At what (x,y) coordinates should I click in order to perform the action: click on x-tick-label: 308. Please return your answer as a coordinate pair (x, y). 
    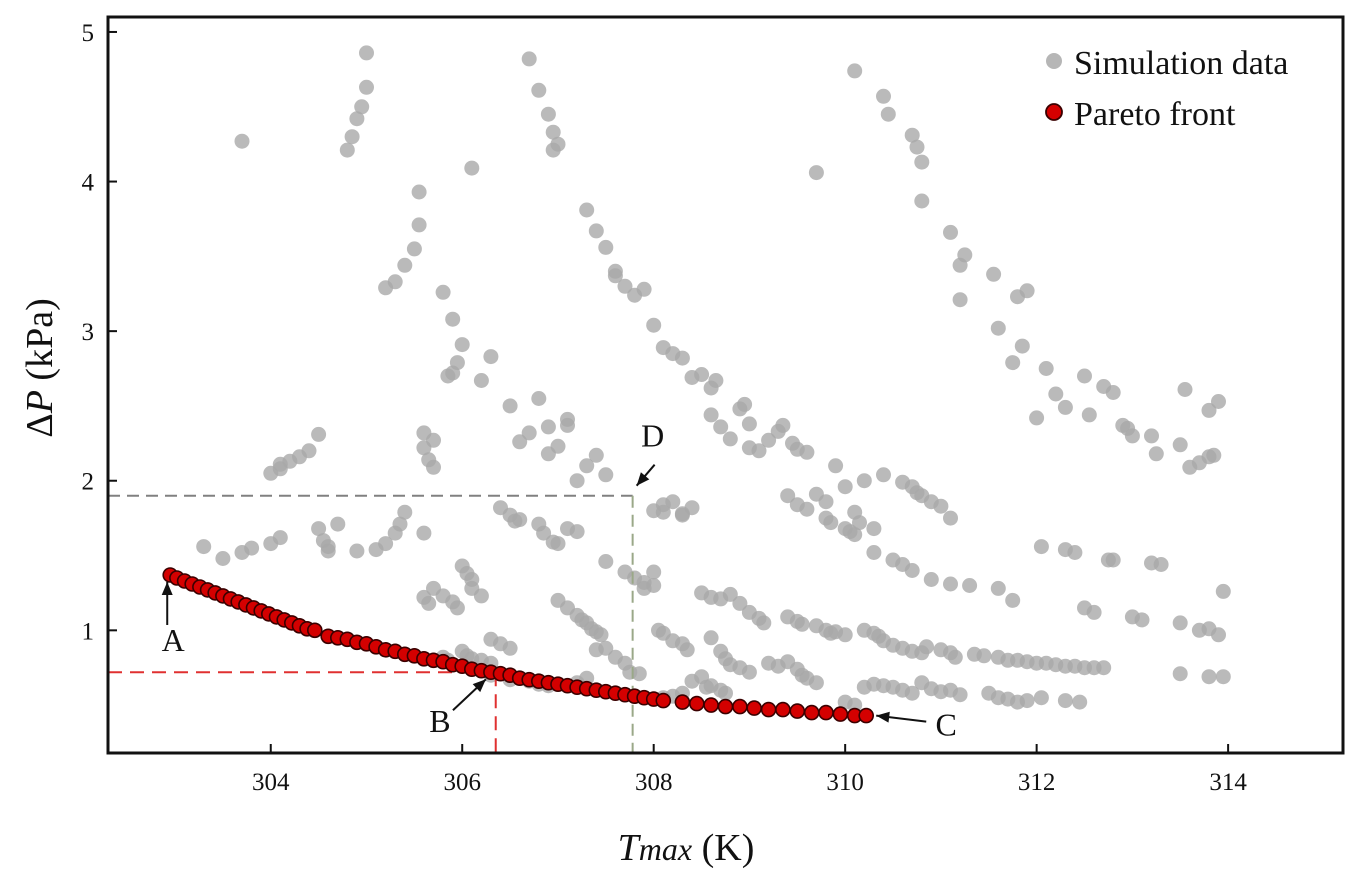
    Looking at the image, I should click on (654, 782).